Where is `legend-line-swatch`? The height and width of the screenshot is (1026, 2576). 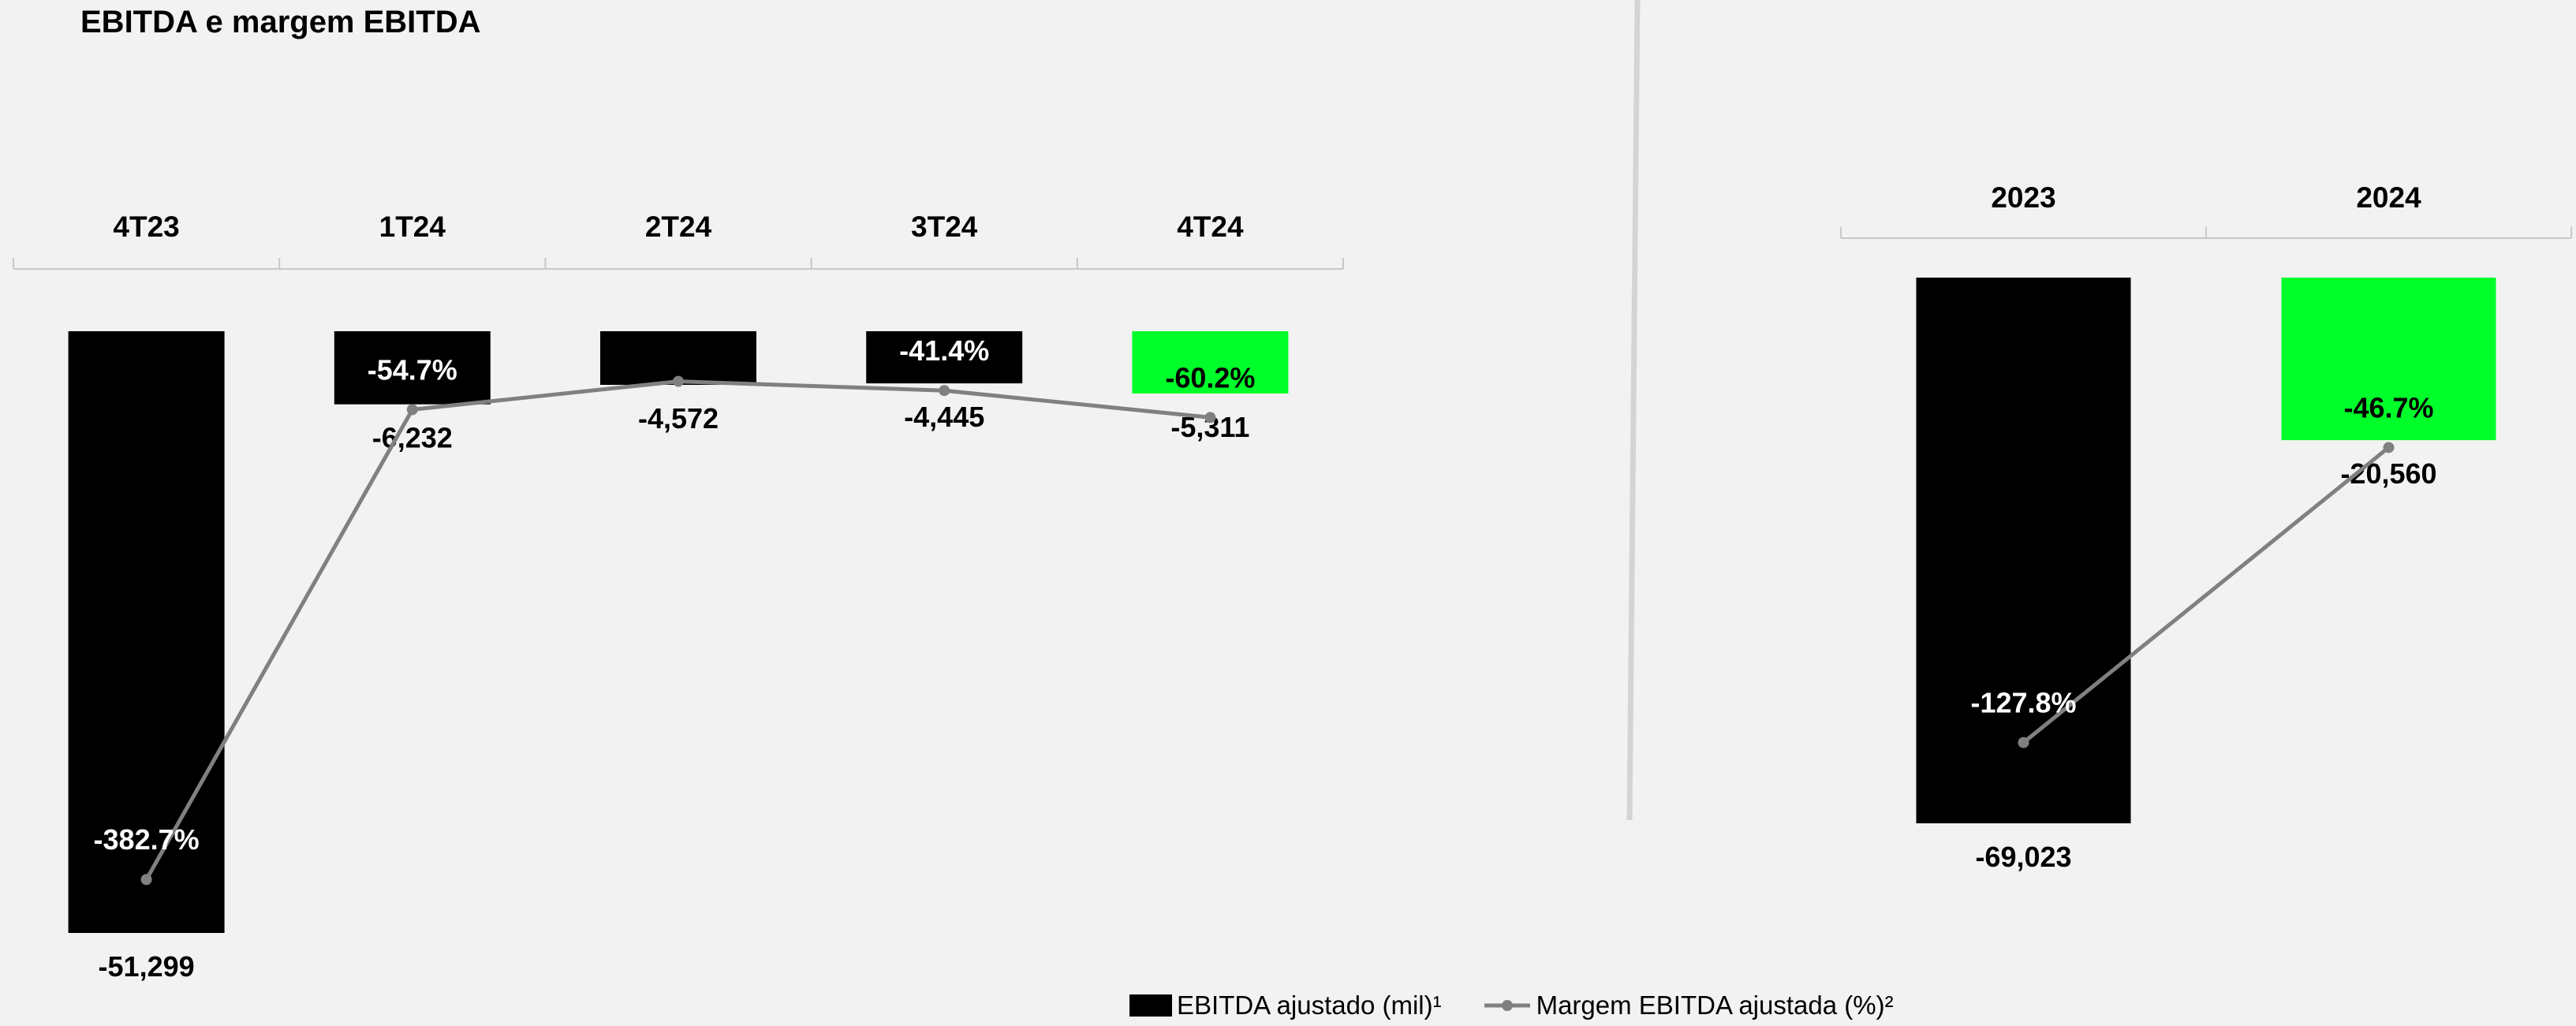
legend-line-swatch is located at coordinates (1507, 1006).